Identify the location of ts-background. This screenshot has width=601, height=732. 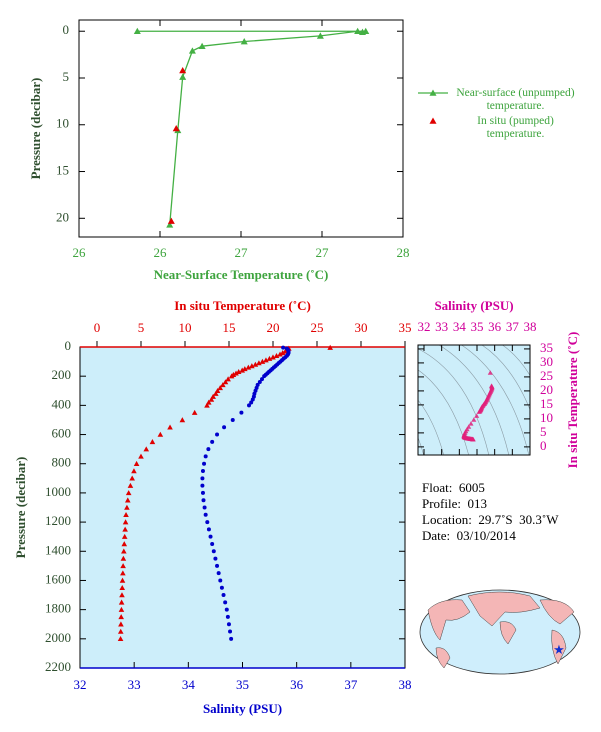
(474, 400).